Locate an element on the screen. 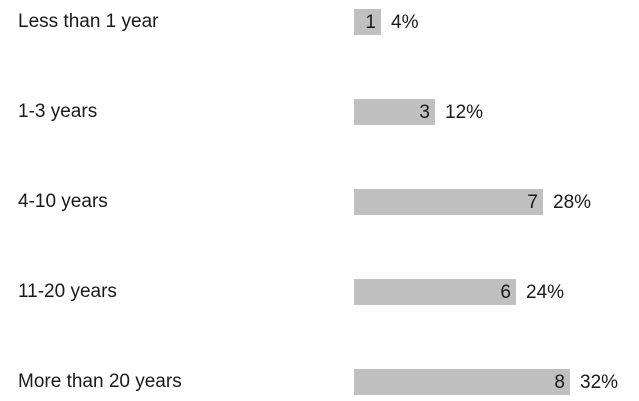 The image size is (639, 401). count-label: 1 is located at coordinates (370, 22).